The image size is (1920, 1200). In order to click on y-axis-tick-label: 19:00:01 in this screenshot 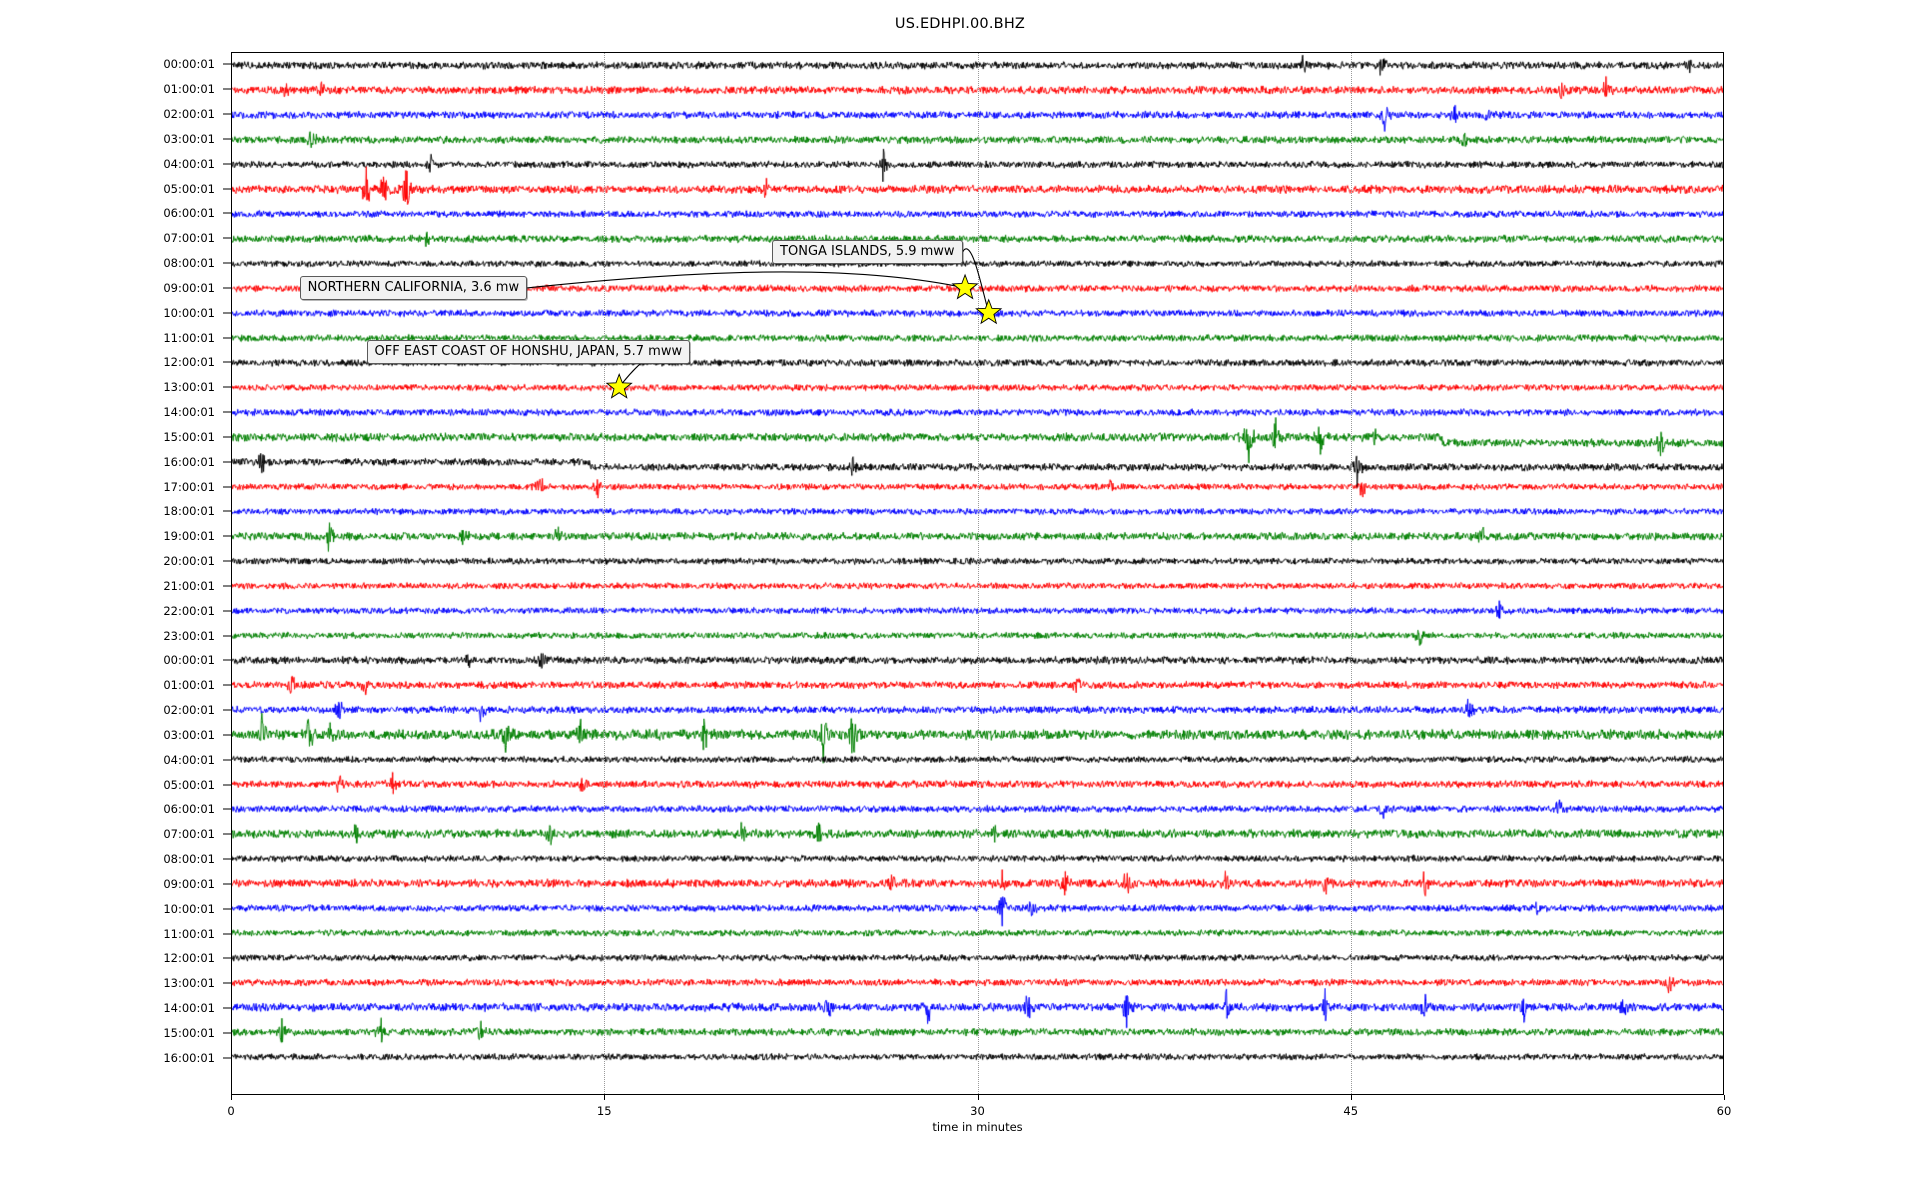, I will do `click(189, 536)`.